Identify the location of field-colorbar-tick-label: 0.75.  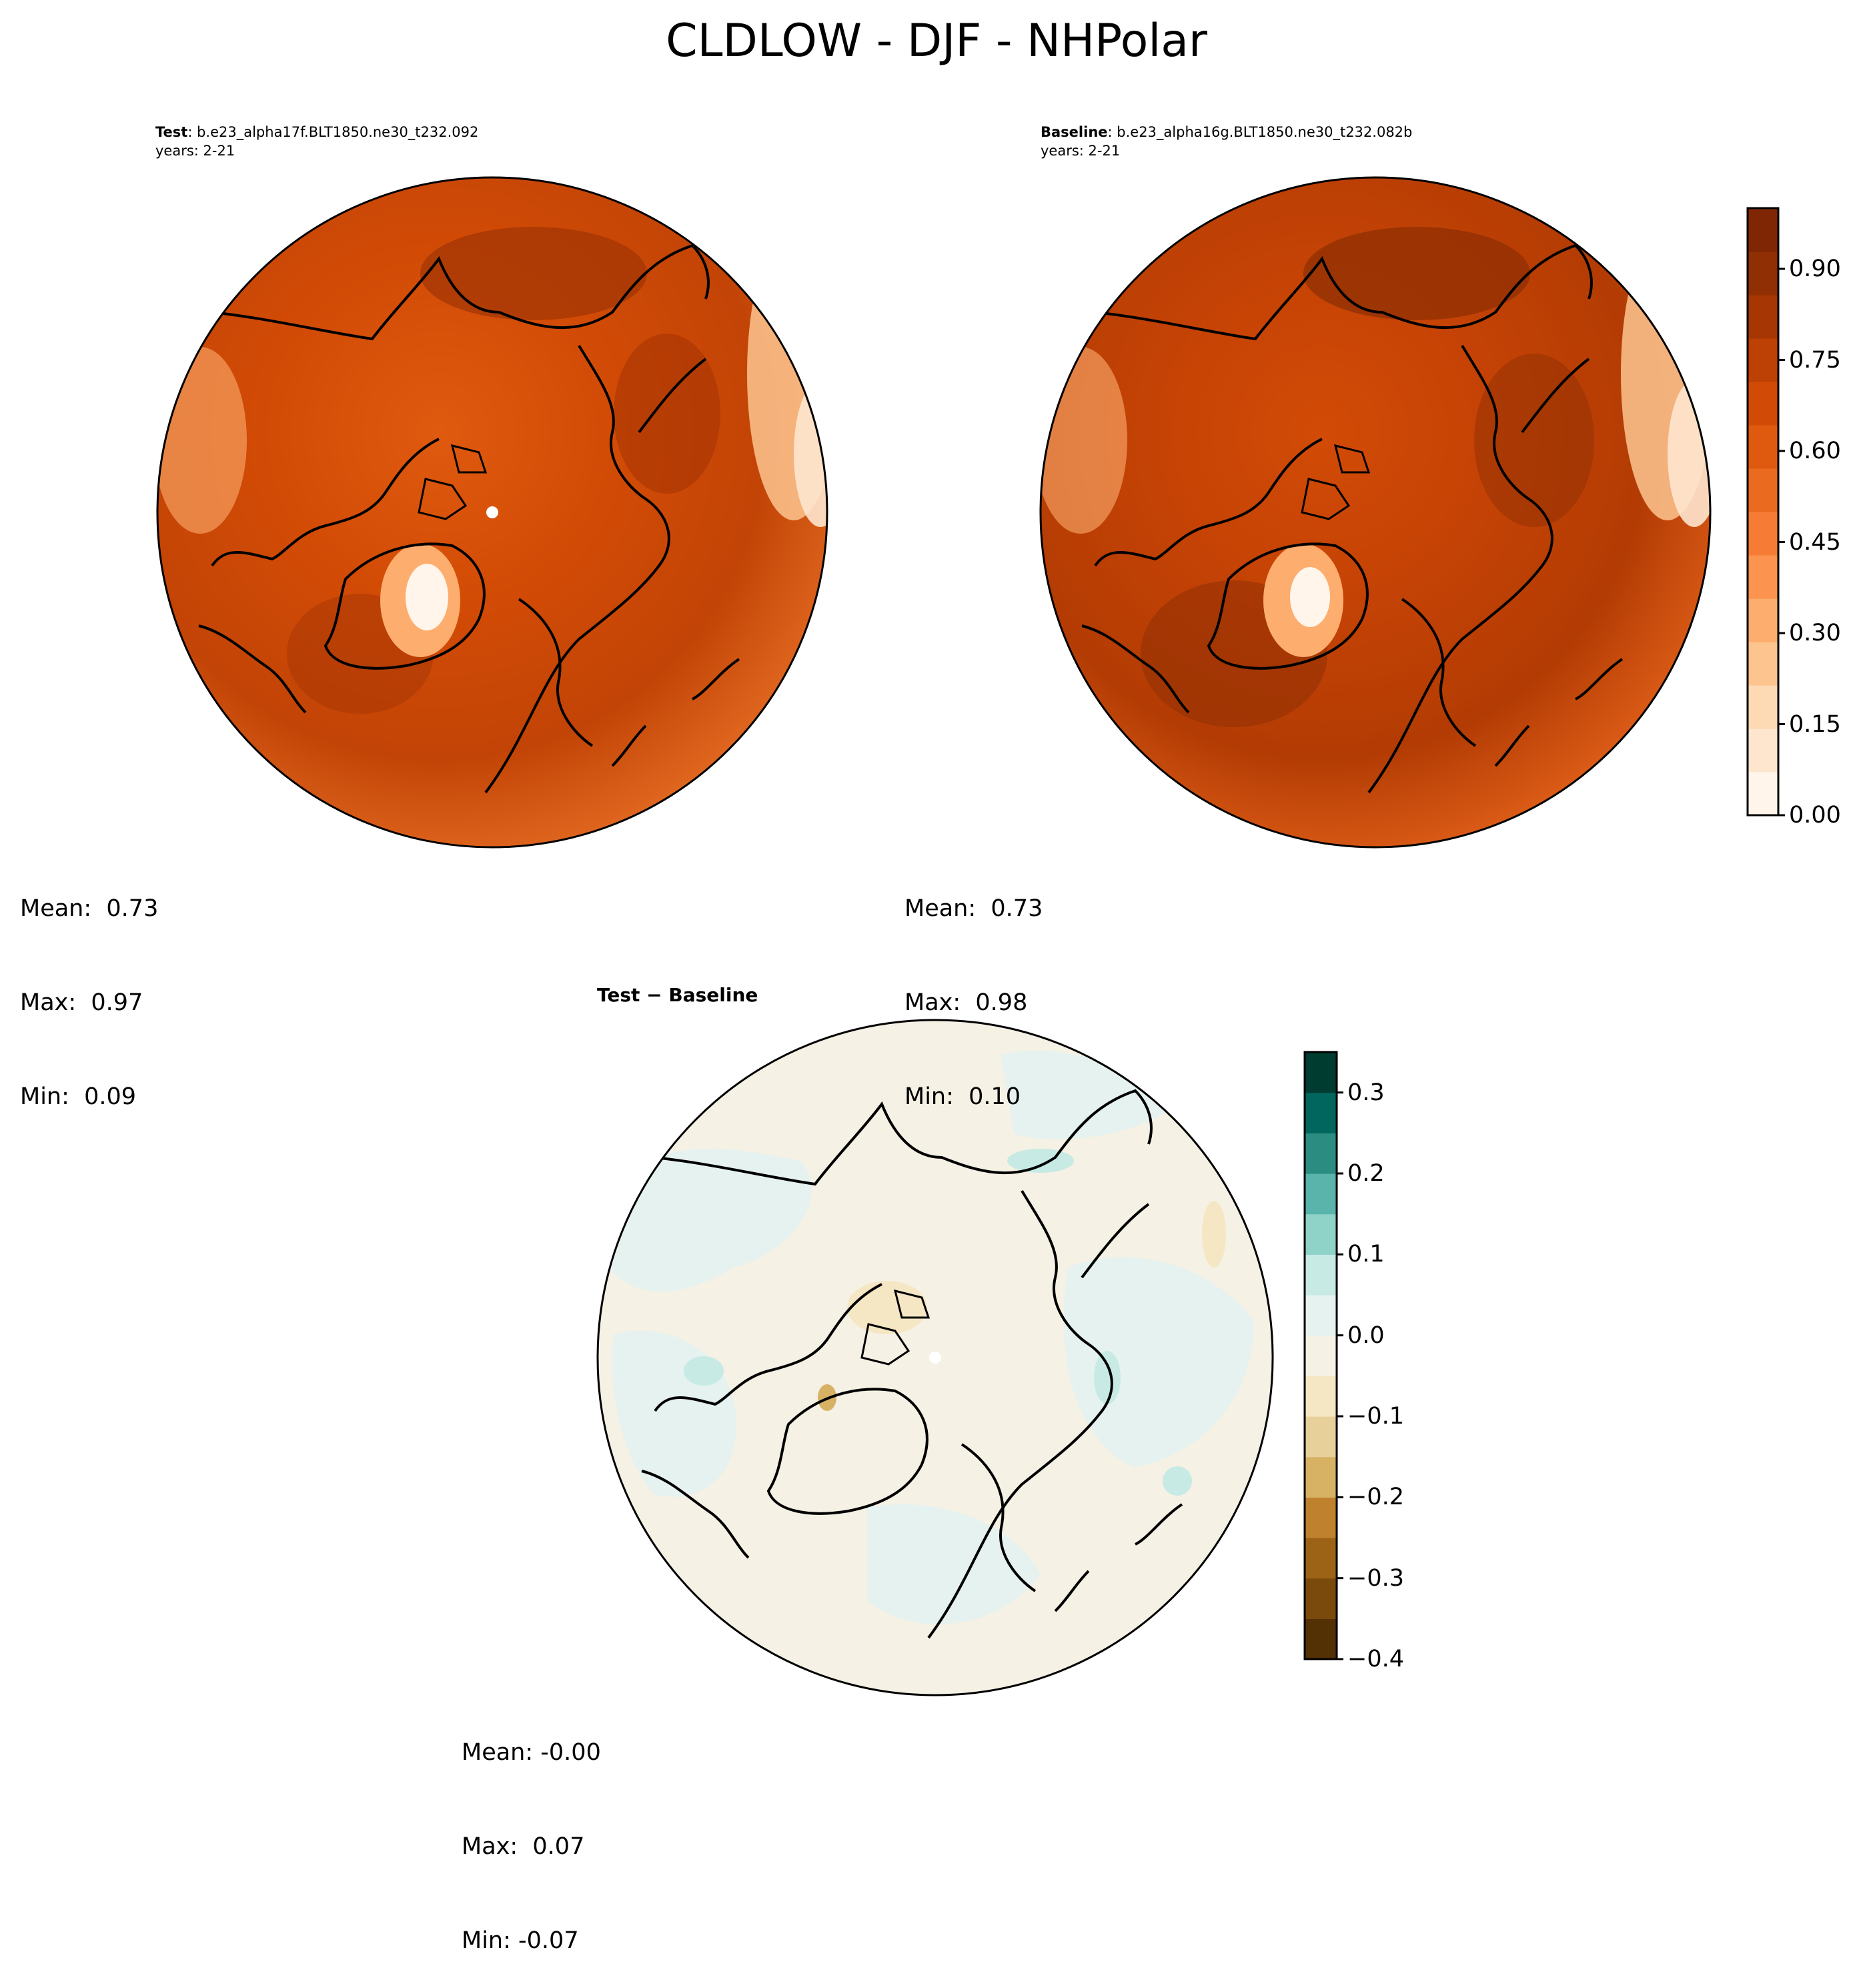
(1815, 360).